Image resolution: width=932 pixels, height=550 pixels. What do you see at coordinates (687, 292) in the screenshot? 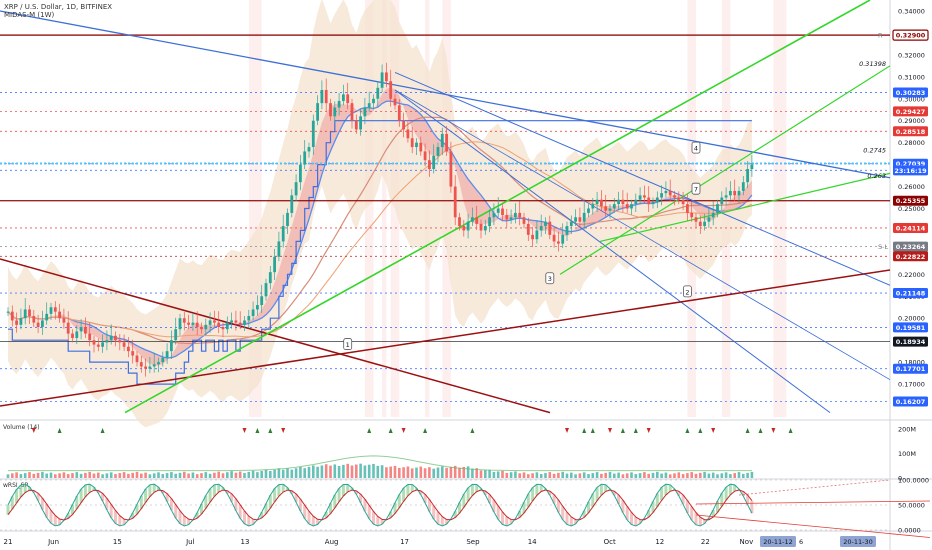
I see `callout-label: 2` at bounding box center [687, 292].